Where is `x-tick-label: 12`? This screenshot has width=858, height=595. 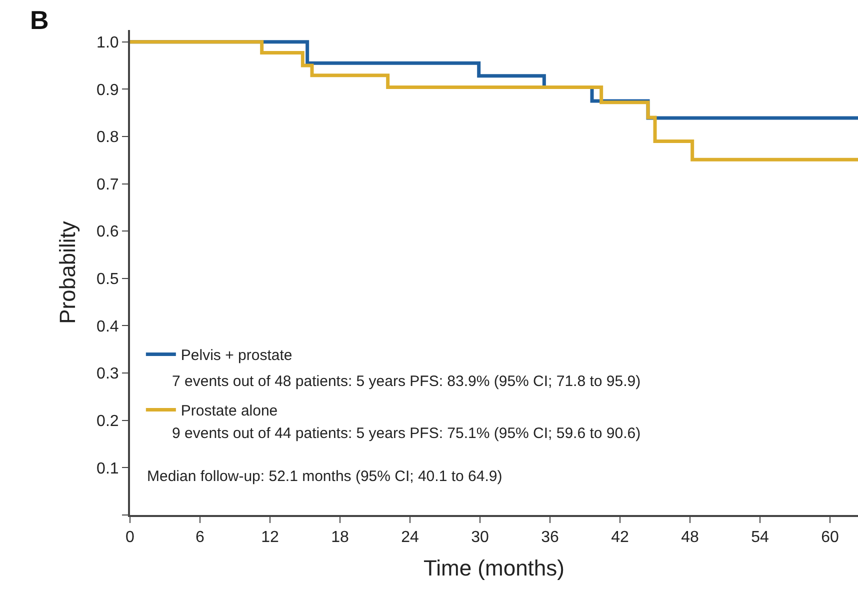
x-tick-label: 12 is located at coordinates (270, 537).